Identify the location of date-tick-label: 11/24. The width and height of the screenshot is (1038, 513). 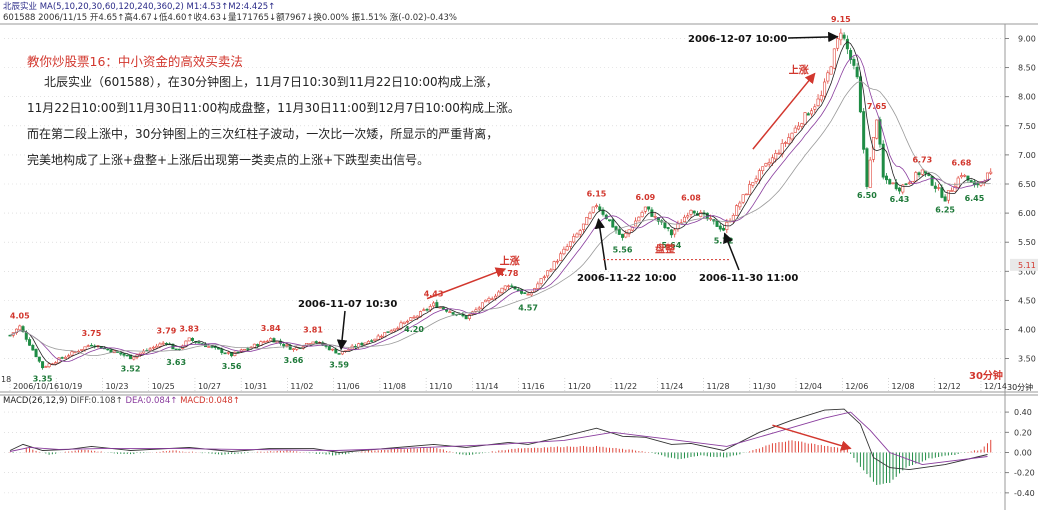
(671, 386).